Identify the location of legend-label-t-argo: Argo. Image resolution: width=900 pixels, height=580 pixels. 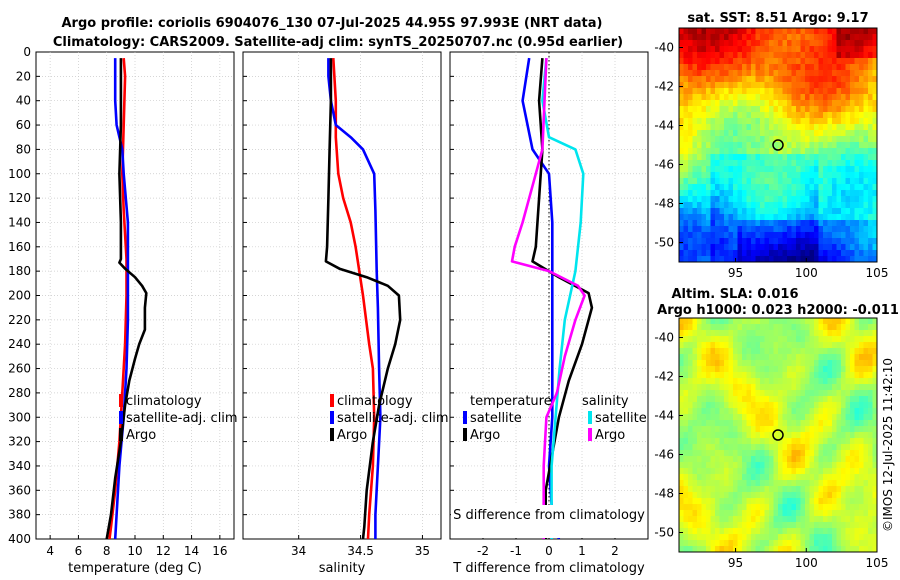
(485, 435).